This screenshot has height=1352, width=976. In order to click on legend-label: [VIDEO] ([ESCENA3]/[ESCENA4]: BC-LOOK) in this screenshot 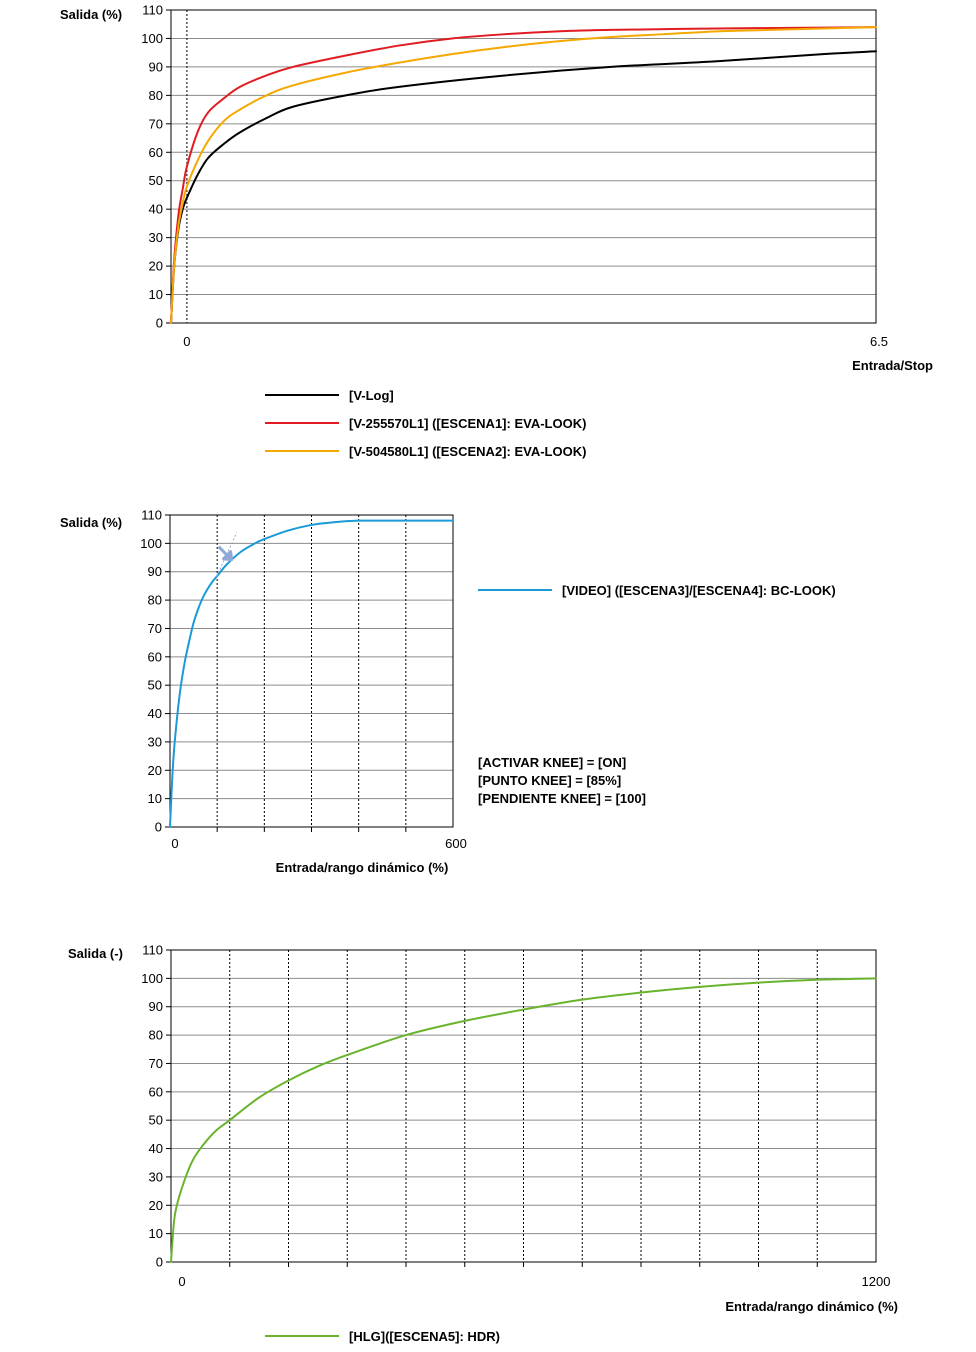, I will do `click(699, 590)`.